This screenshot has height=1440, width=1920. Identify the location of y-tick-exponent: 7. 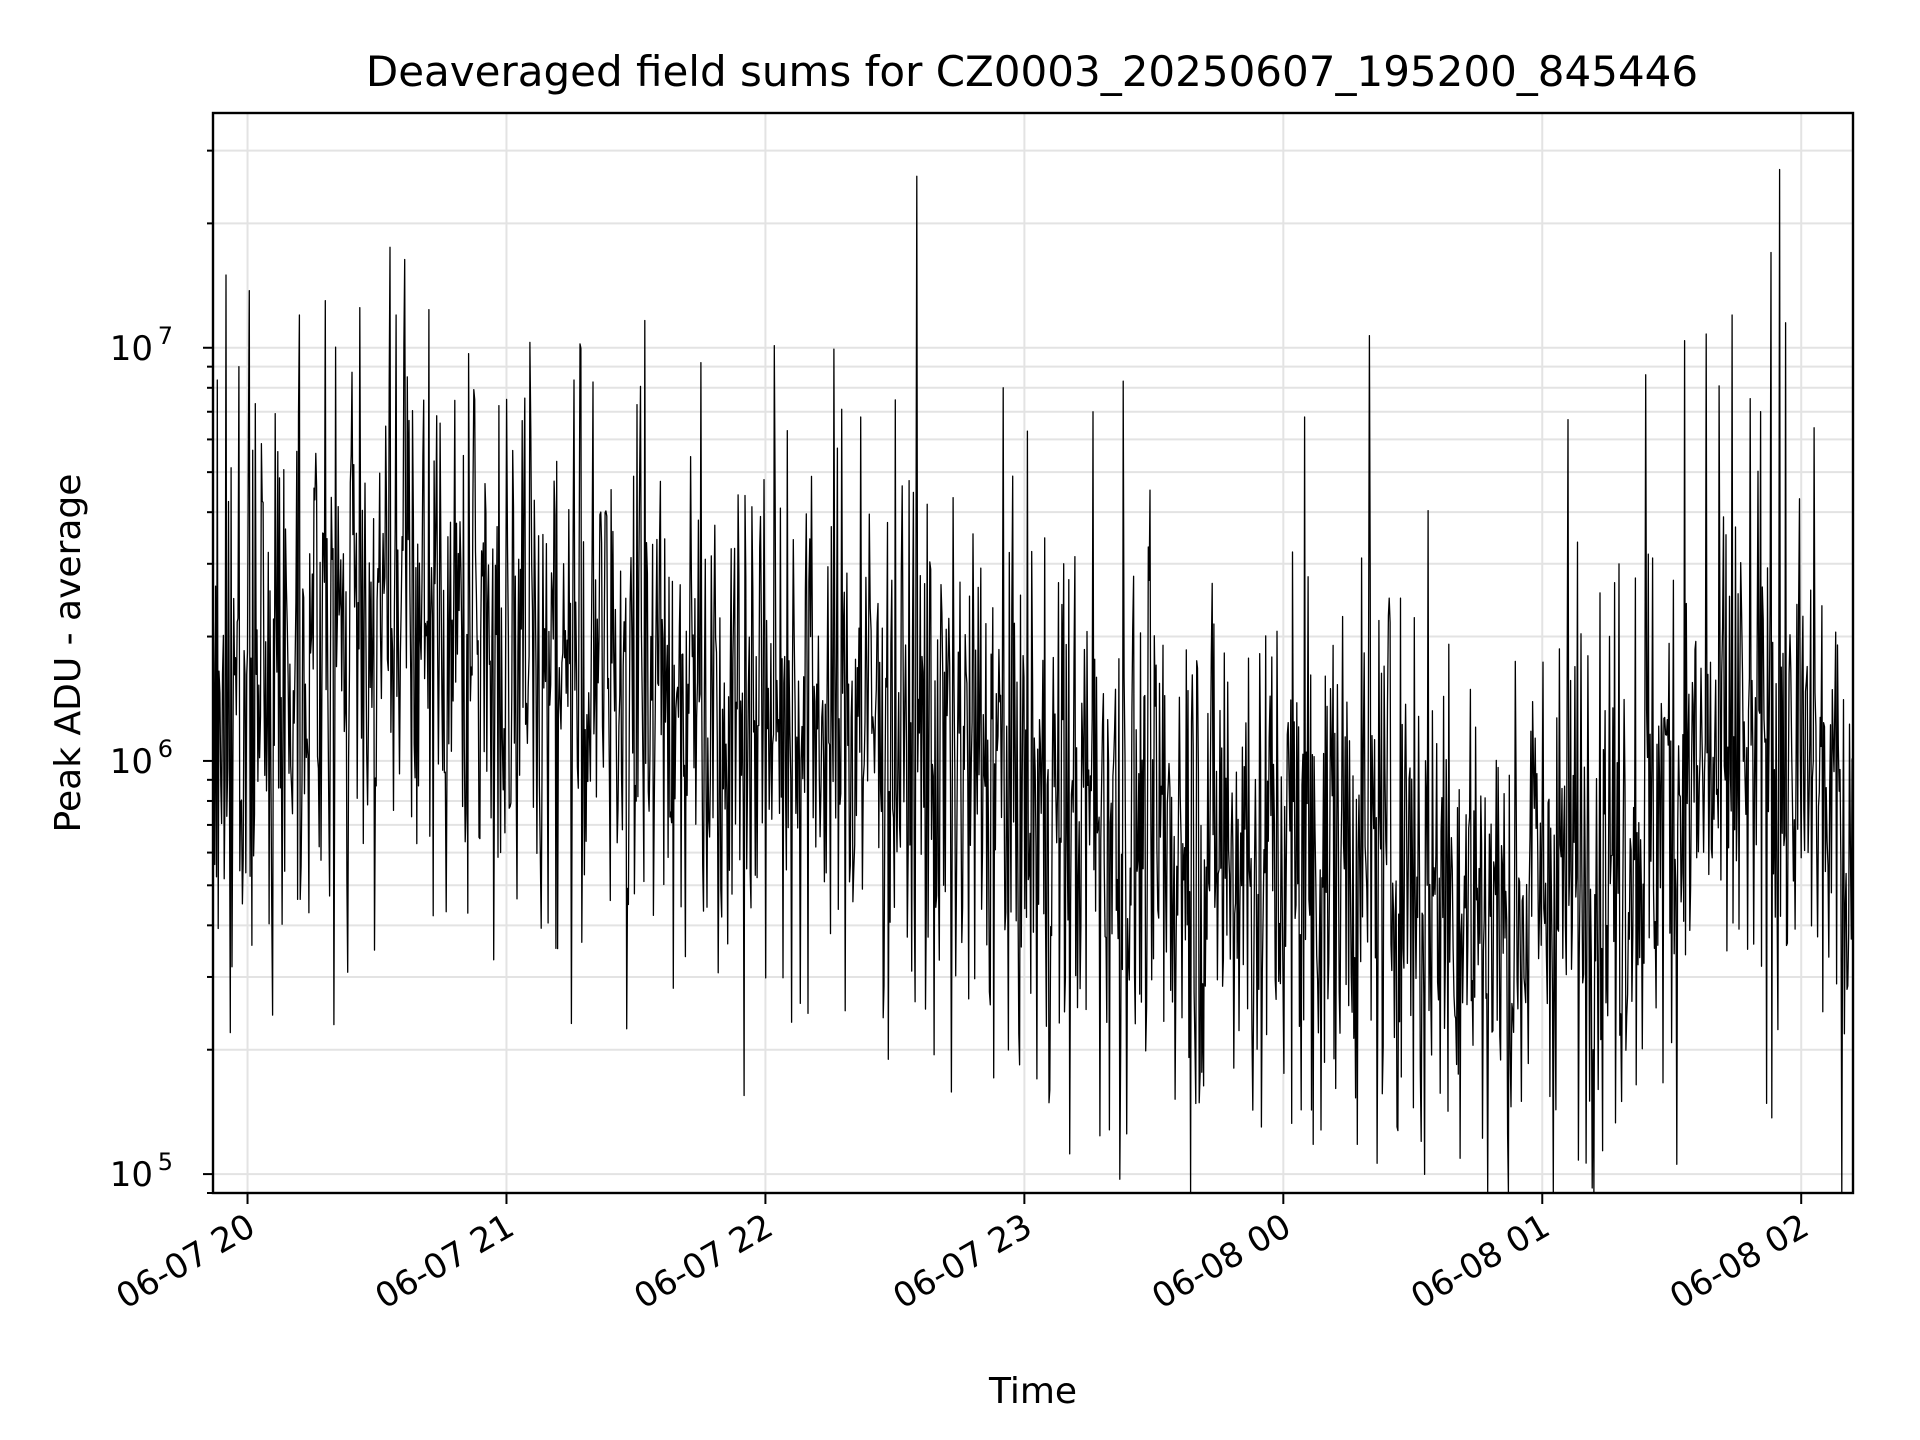
(165, 336).